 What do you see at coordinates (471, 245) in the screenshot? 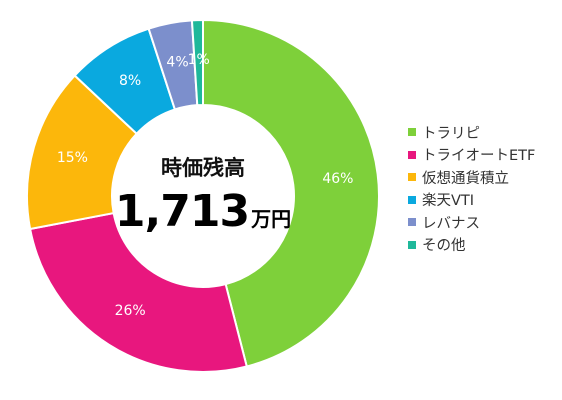
I see `legend-item-5: その他` at bounding box center [471, 245].